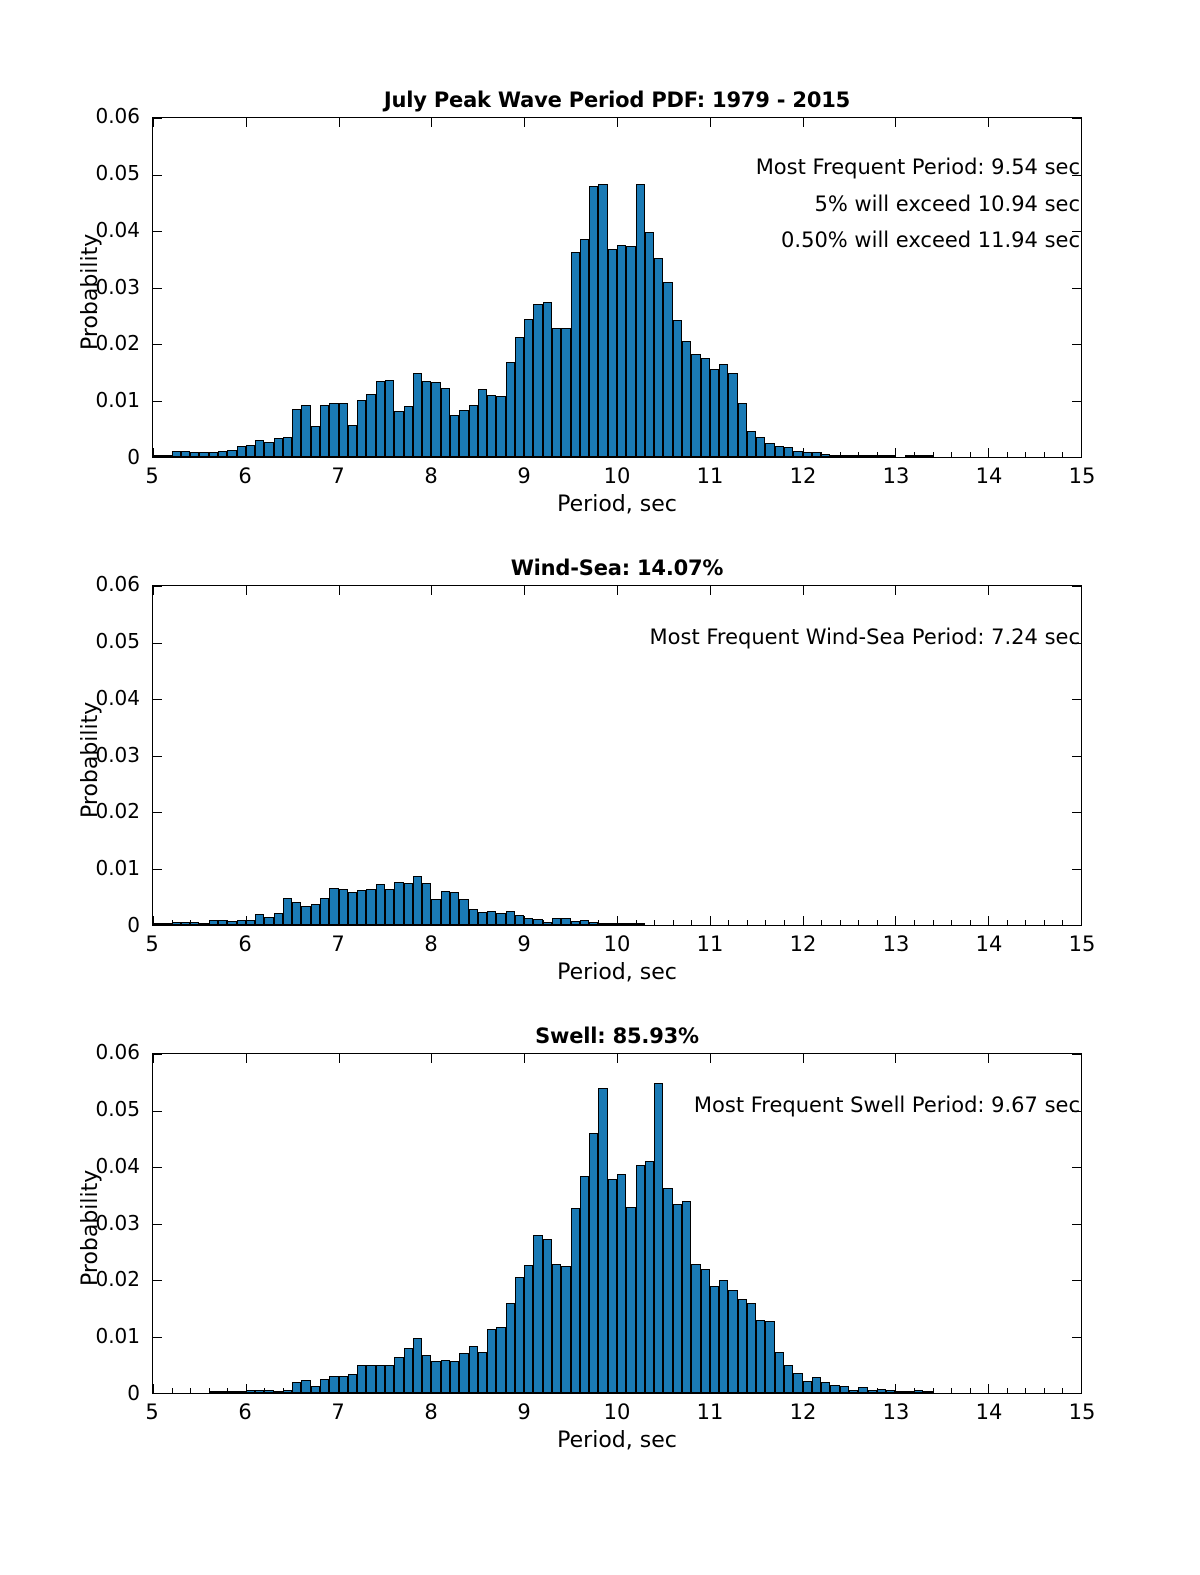 The height and width of the screenshot is (1575, 1200). Describe the element at coordinates (117, 343) in the screenshot. I see `y-axis-tick-label: 0.02` at that location.